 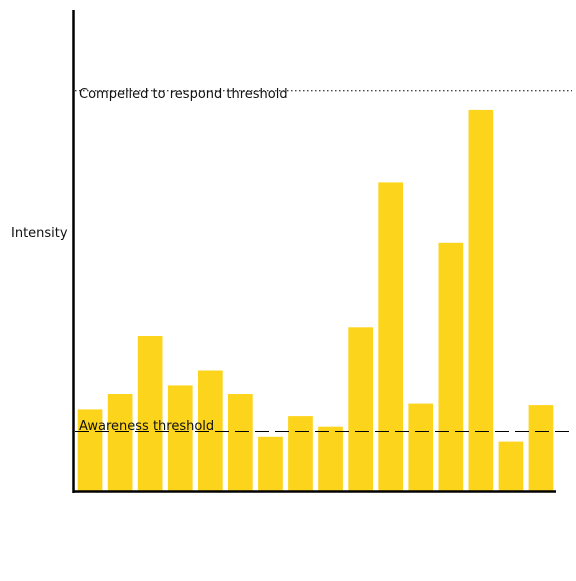 What do you see at coordinates (183, 94) in the screenshot?
I see `compelled-threshold-label: Compelled to respond threshold` at bounding box center [183, 94].